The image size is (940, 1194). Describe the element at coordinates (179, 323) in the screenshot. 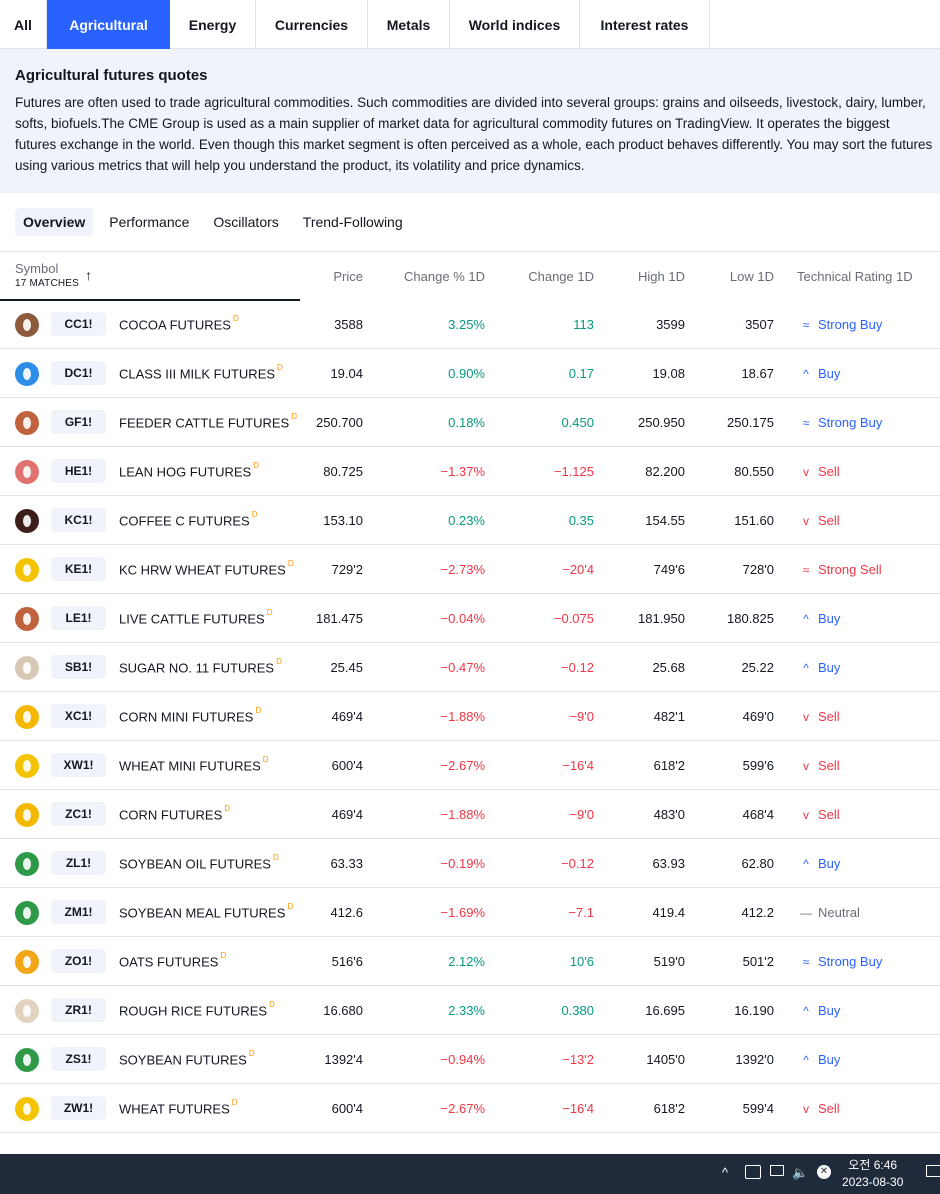

I see `instrument-name: COCOA FUTURES D` at that location.